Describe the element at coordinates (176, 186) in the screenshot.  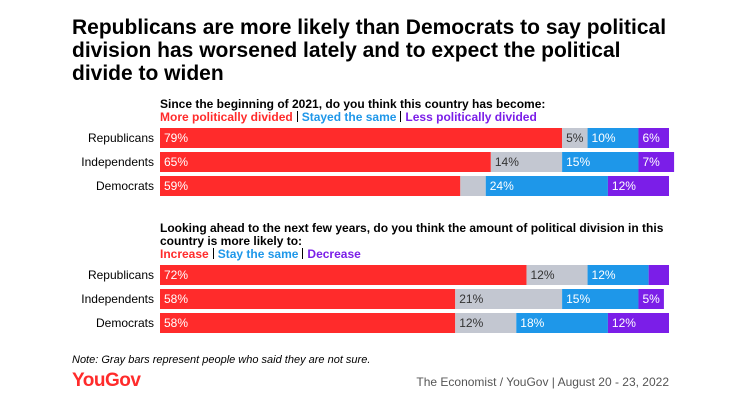
I see `value-label: 59%` at that location.